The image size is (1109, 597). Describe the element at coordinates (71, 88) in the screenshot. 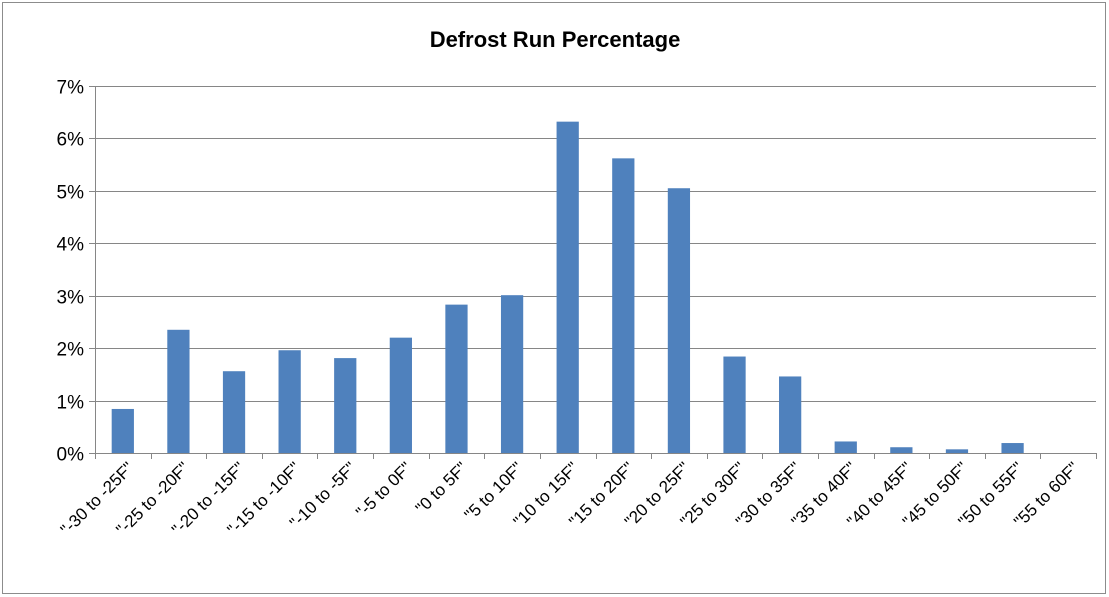

I see `y-tick-label: 7%` at that location.